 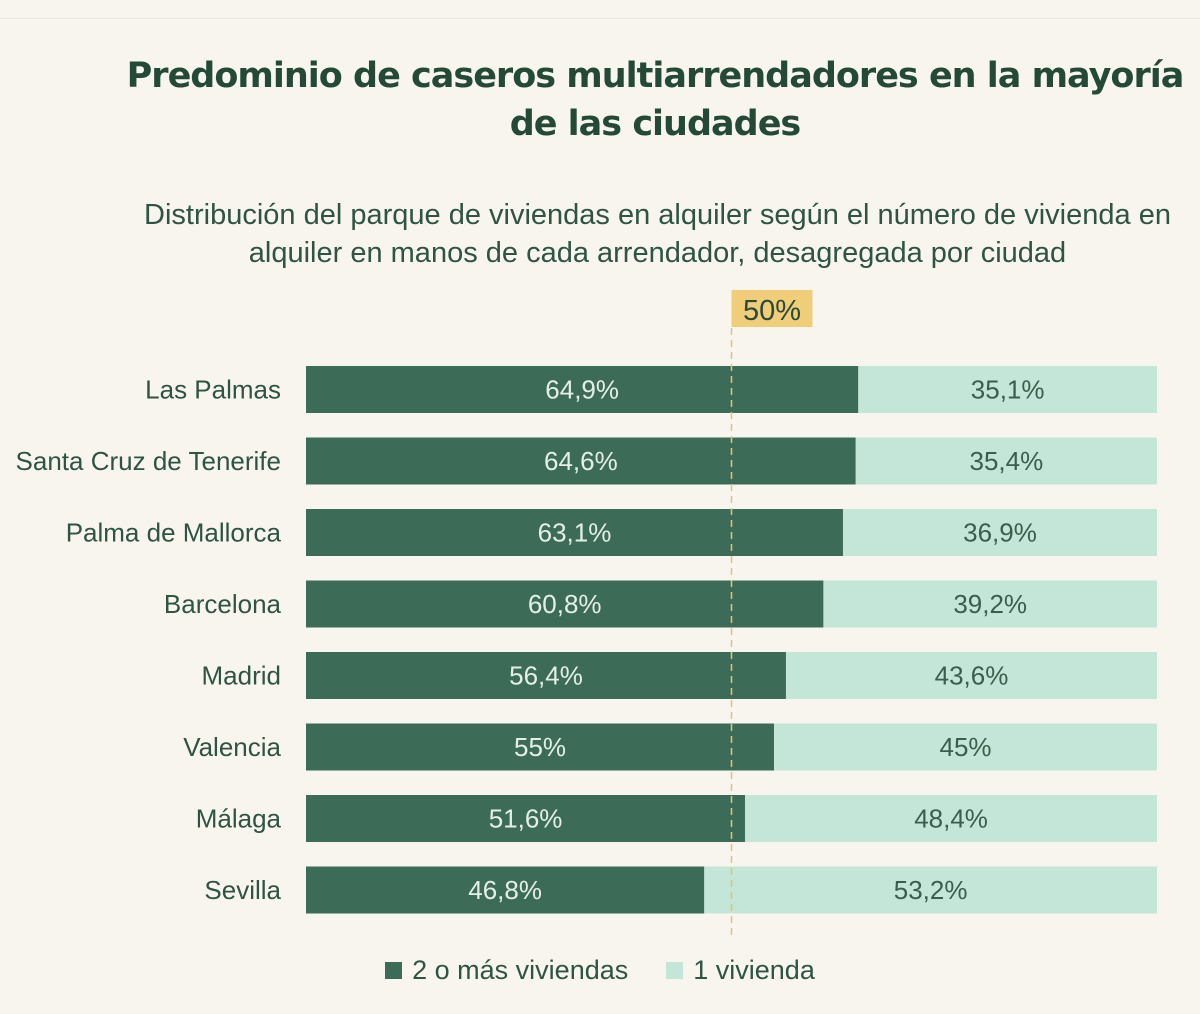 I want to click on reference-badge, so click(x=772, y=308).